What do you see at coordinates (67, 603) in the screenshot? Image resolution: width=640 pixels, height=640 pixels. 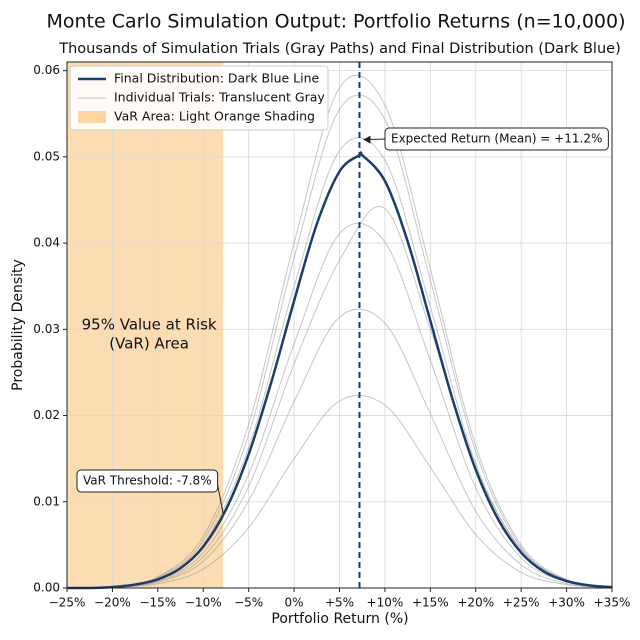 I see `x-tick-label: −25%` at bounding box center [67, 603].